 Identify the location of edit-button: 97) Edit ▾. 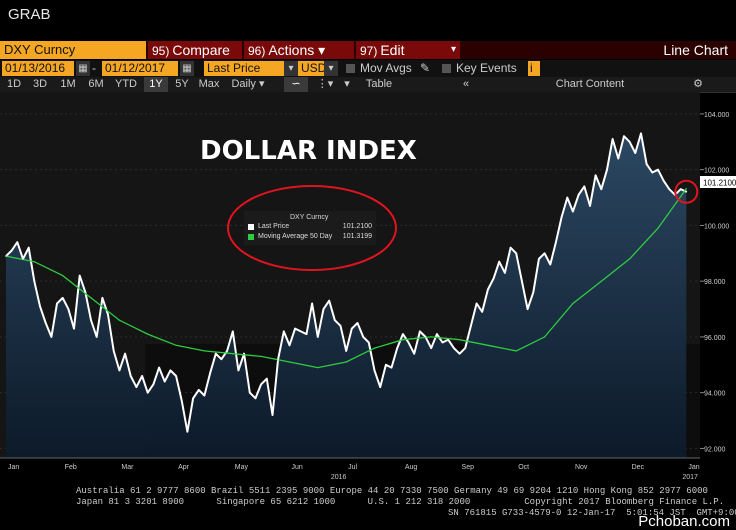
(408, 50).